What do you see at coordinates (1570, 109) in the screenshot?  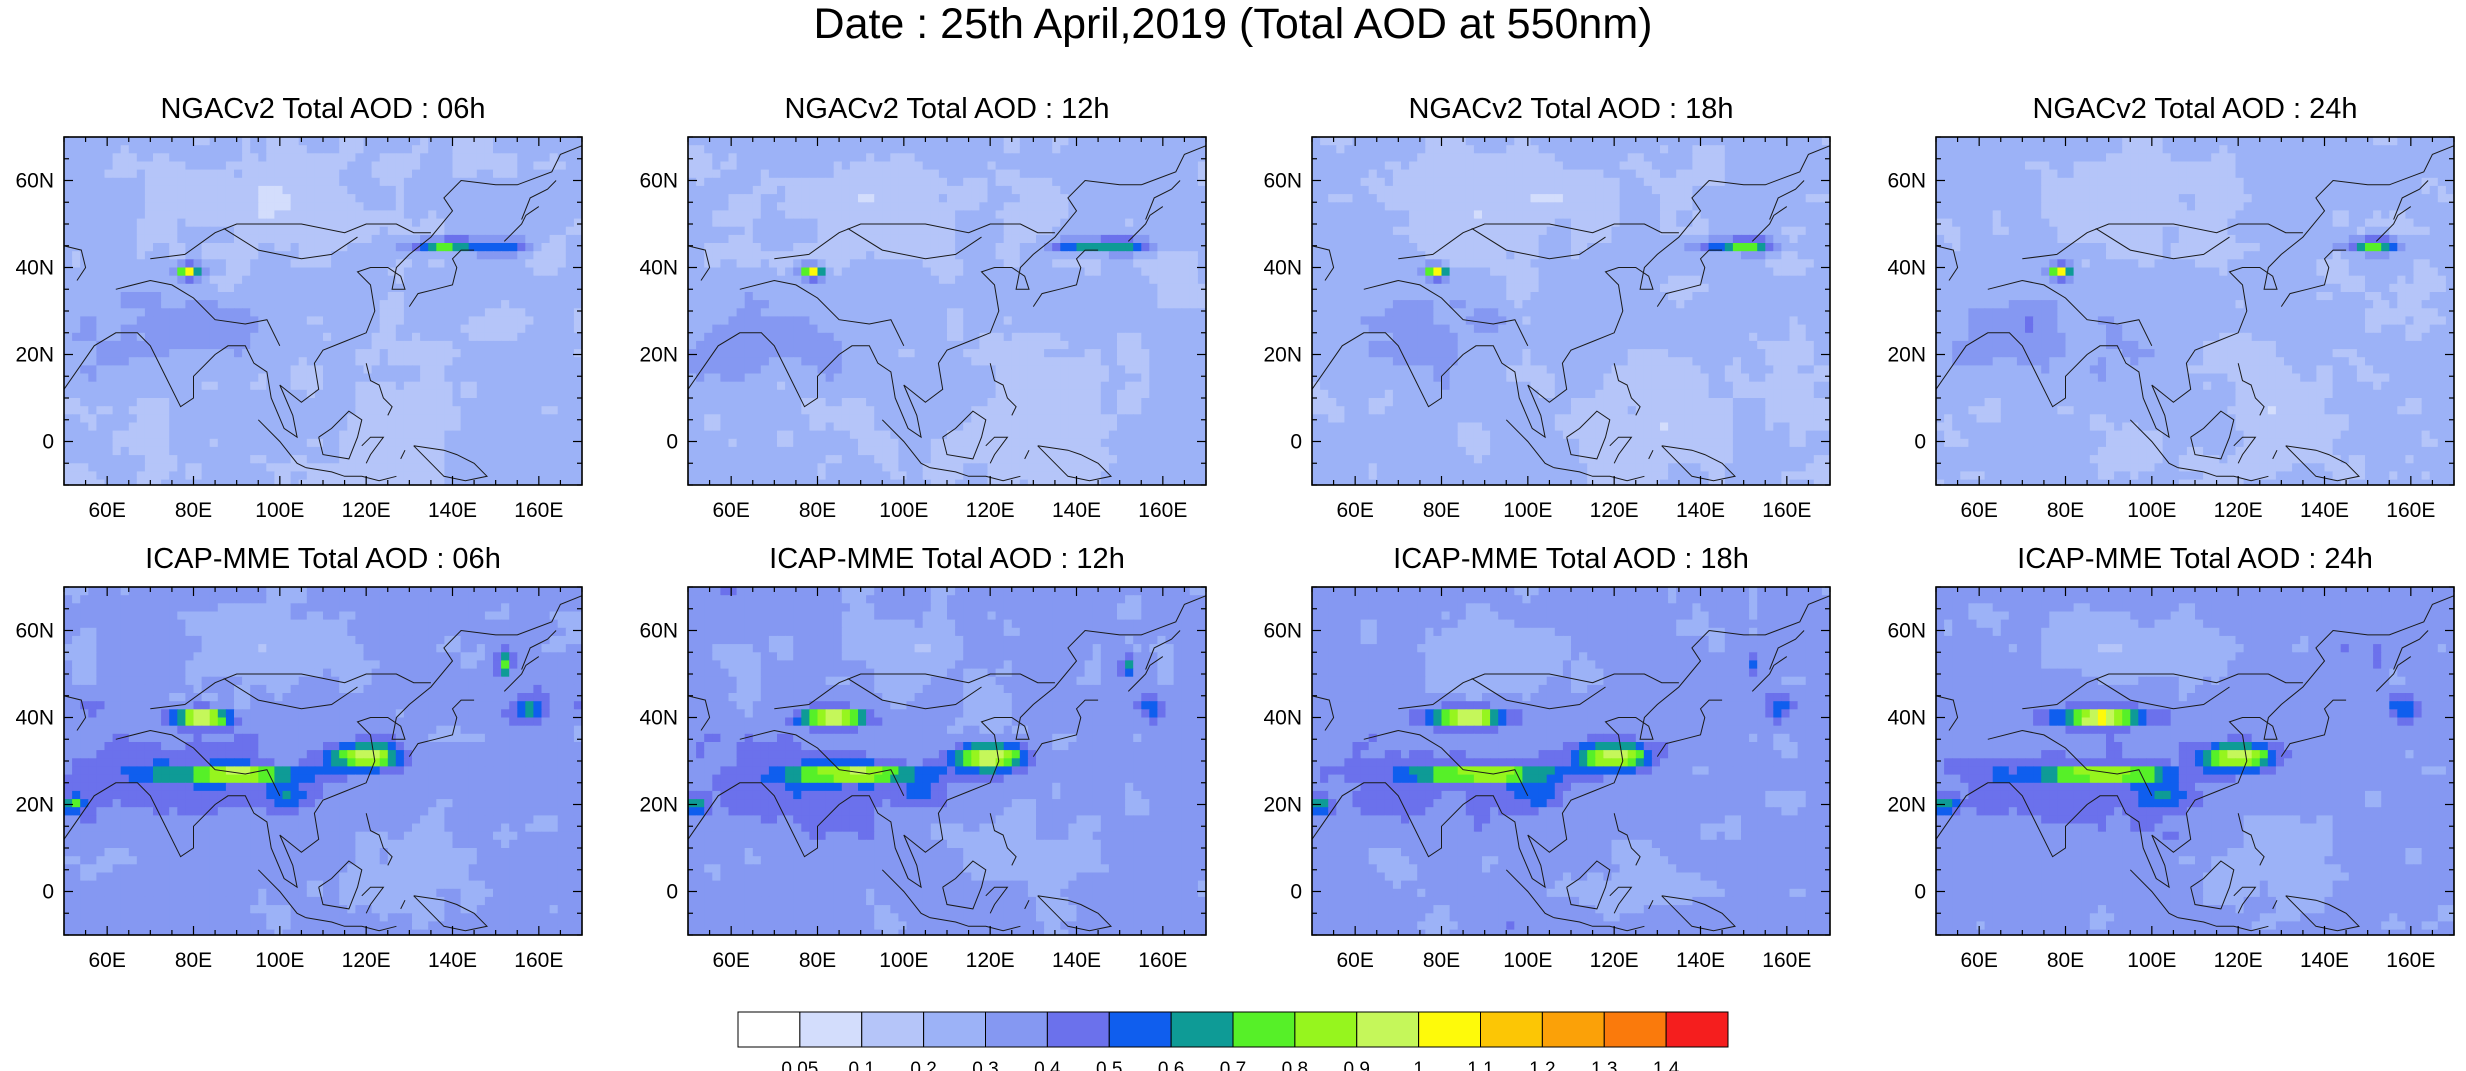 I see `panel-title: NGACv2 Total AOD : 18h` at bounding box center [1570, 109].